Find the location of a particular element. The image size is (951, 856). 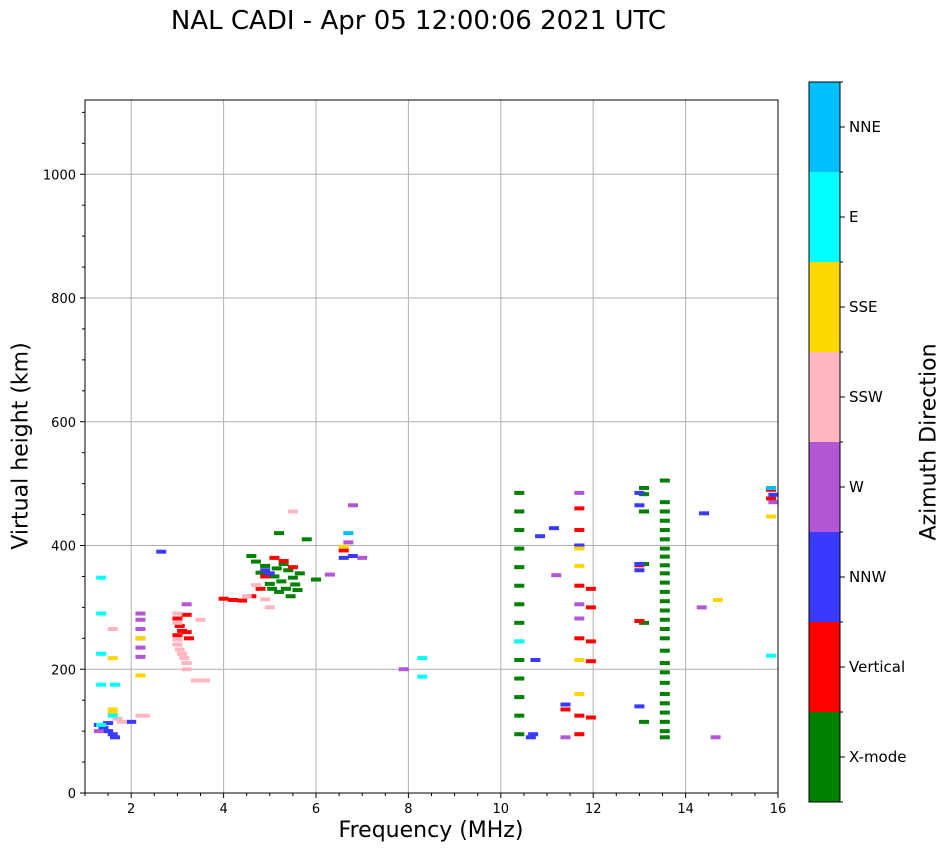

x-tick-label: 4 is located at coordinates (223, 809).